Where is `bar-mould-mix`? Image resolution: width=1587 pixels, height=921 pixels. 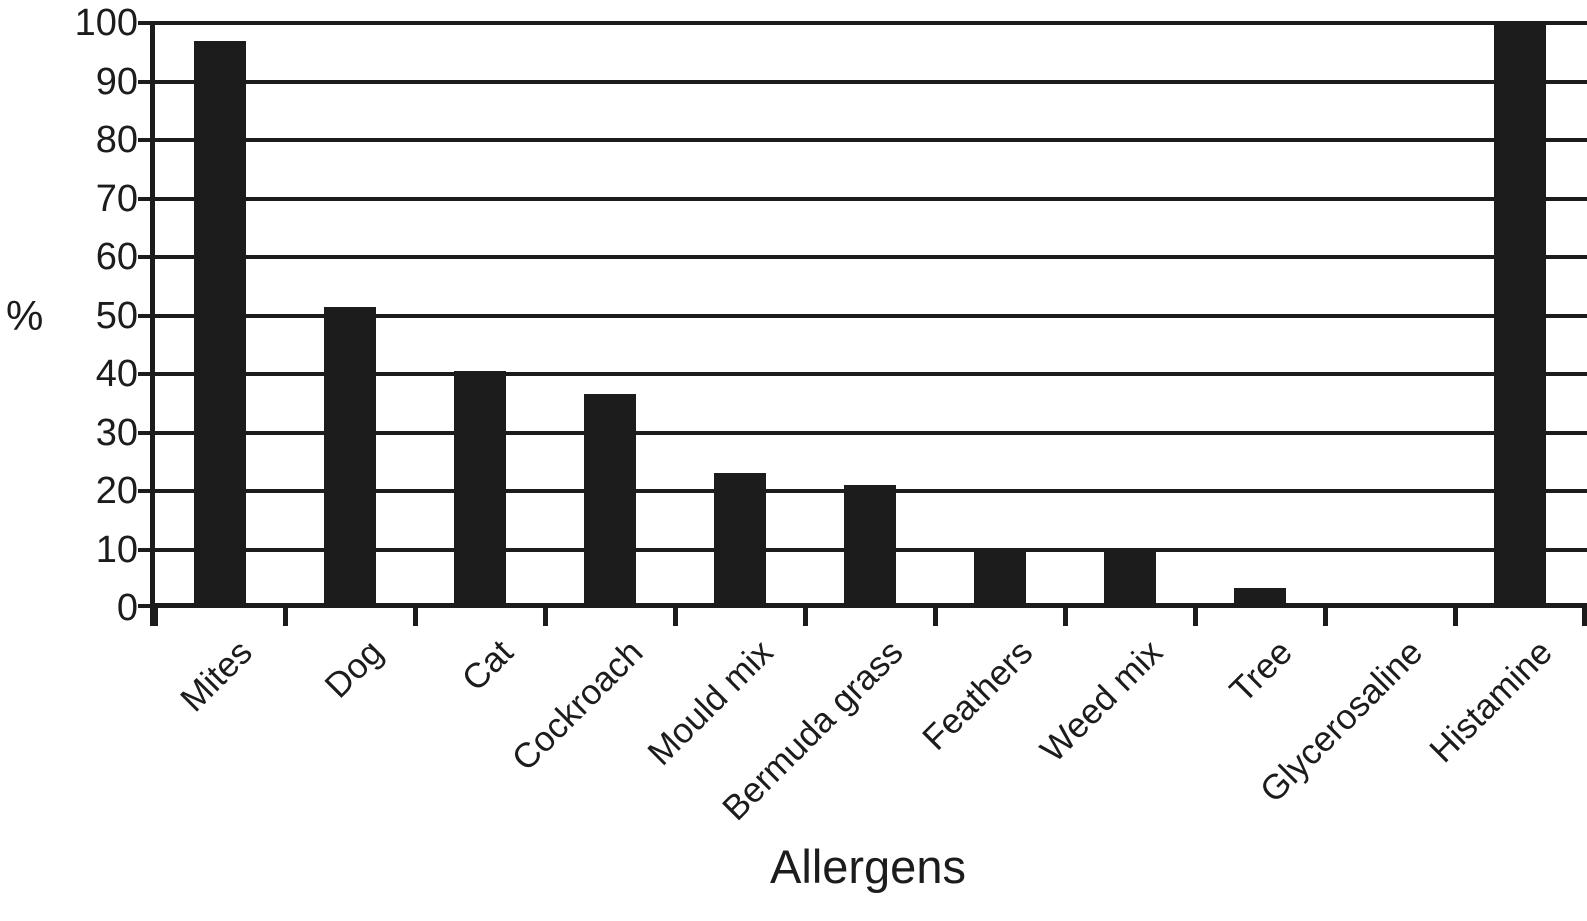 bar-mould-mix is located at coordinates (740, 540).